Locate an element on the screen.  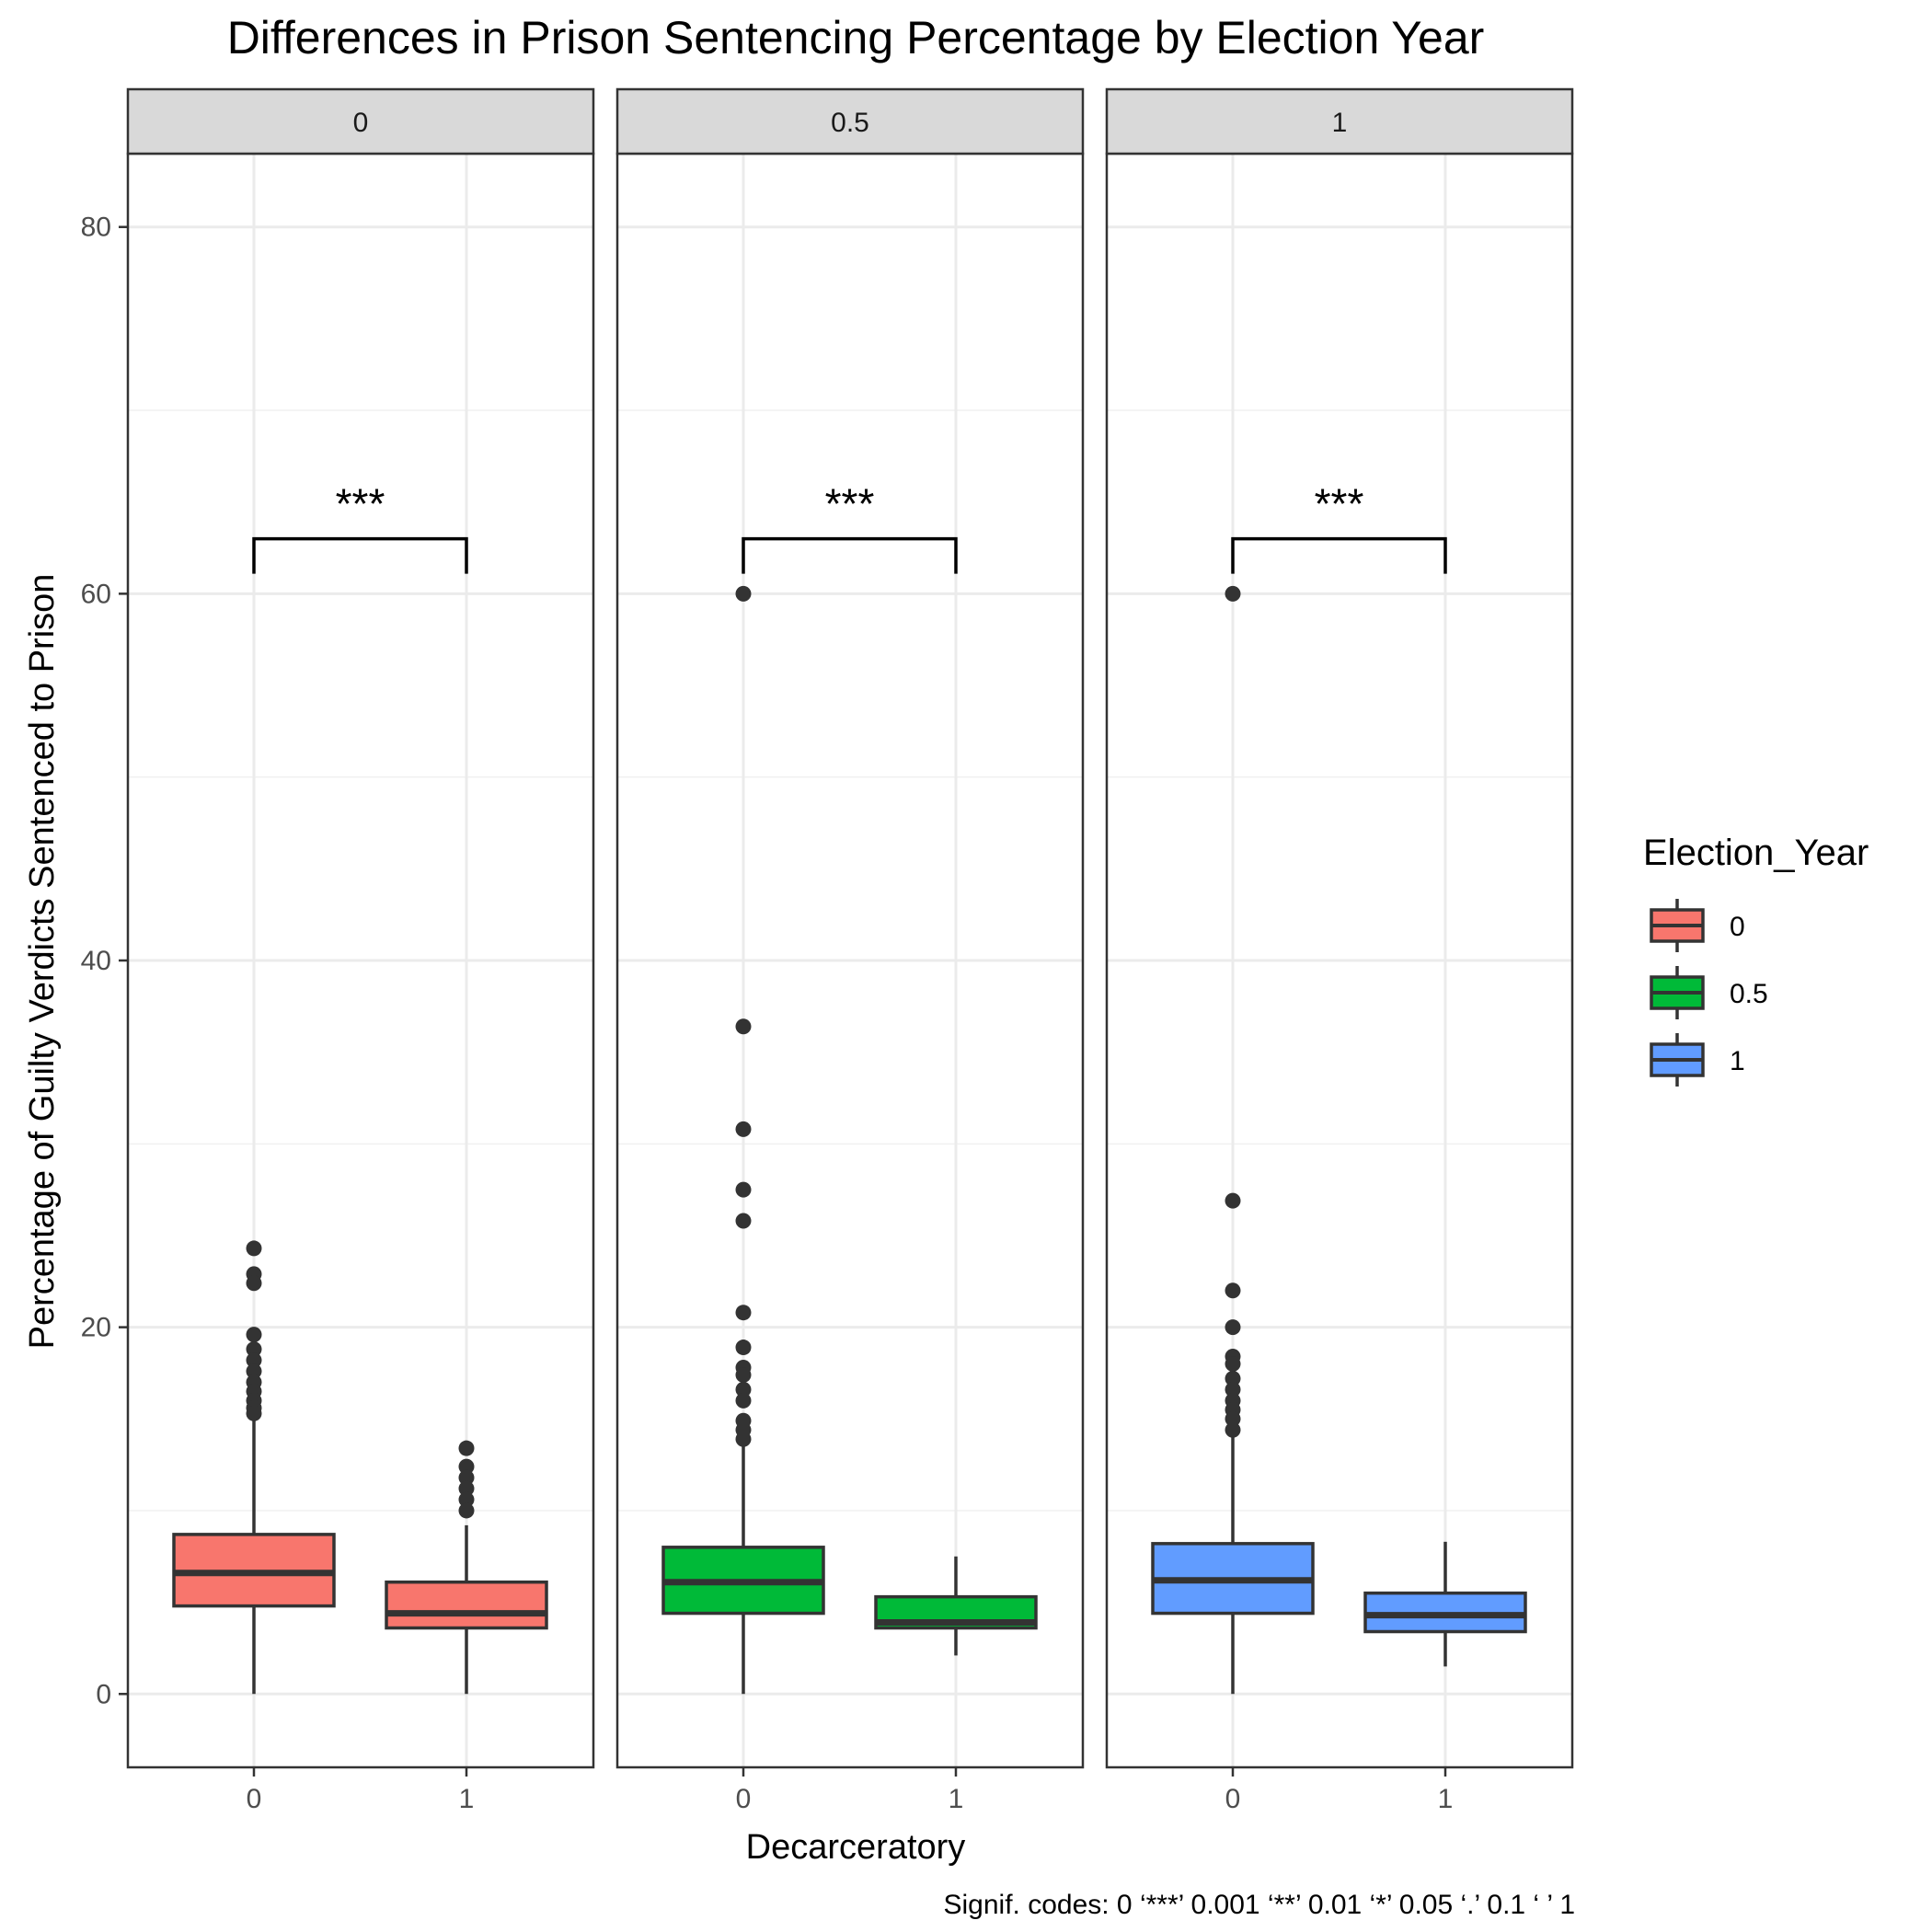
y-tick-label: 80 is located at coordinates (96, 228).